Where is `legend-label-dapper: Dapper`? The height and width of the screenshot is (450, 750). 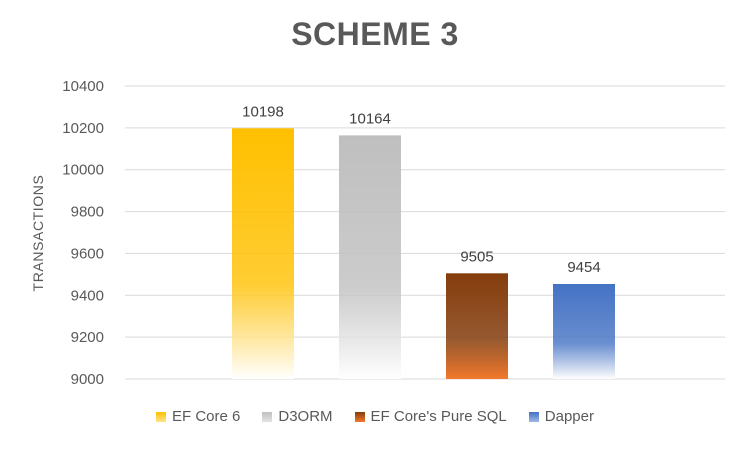
legend-label-dapper: Dapper is located at coordinates (569, 416).